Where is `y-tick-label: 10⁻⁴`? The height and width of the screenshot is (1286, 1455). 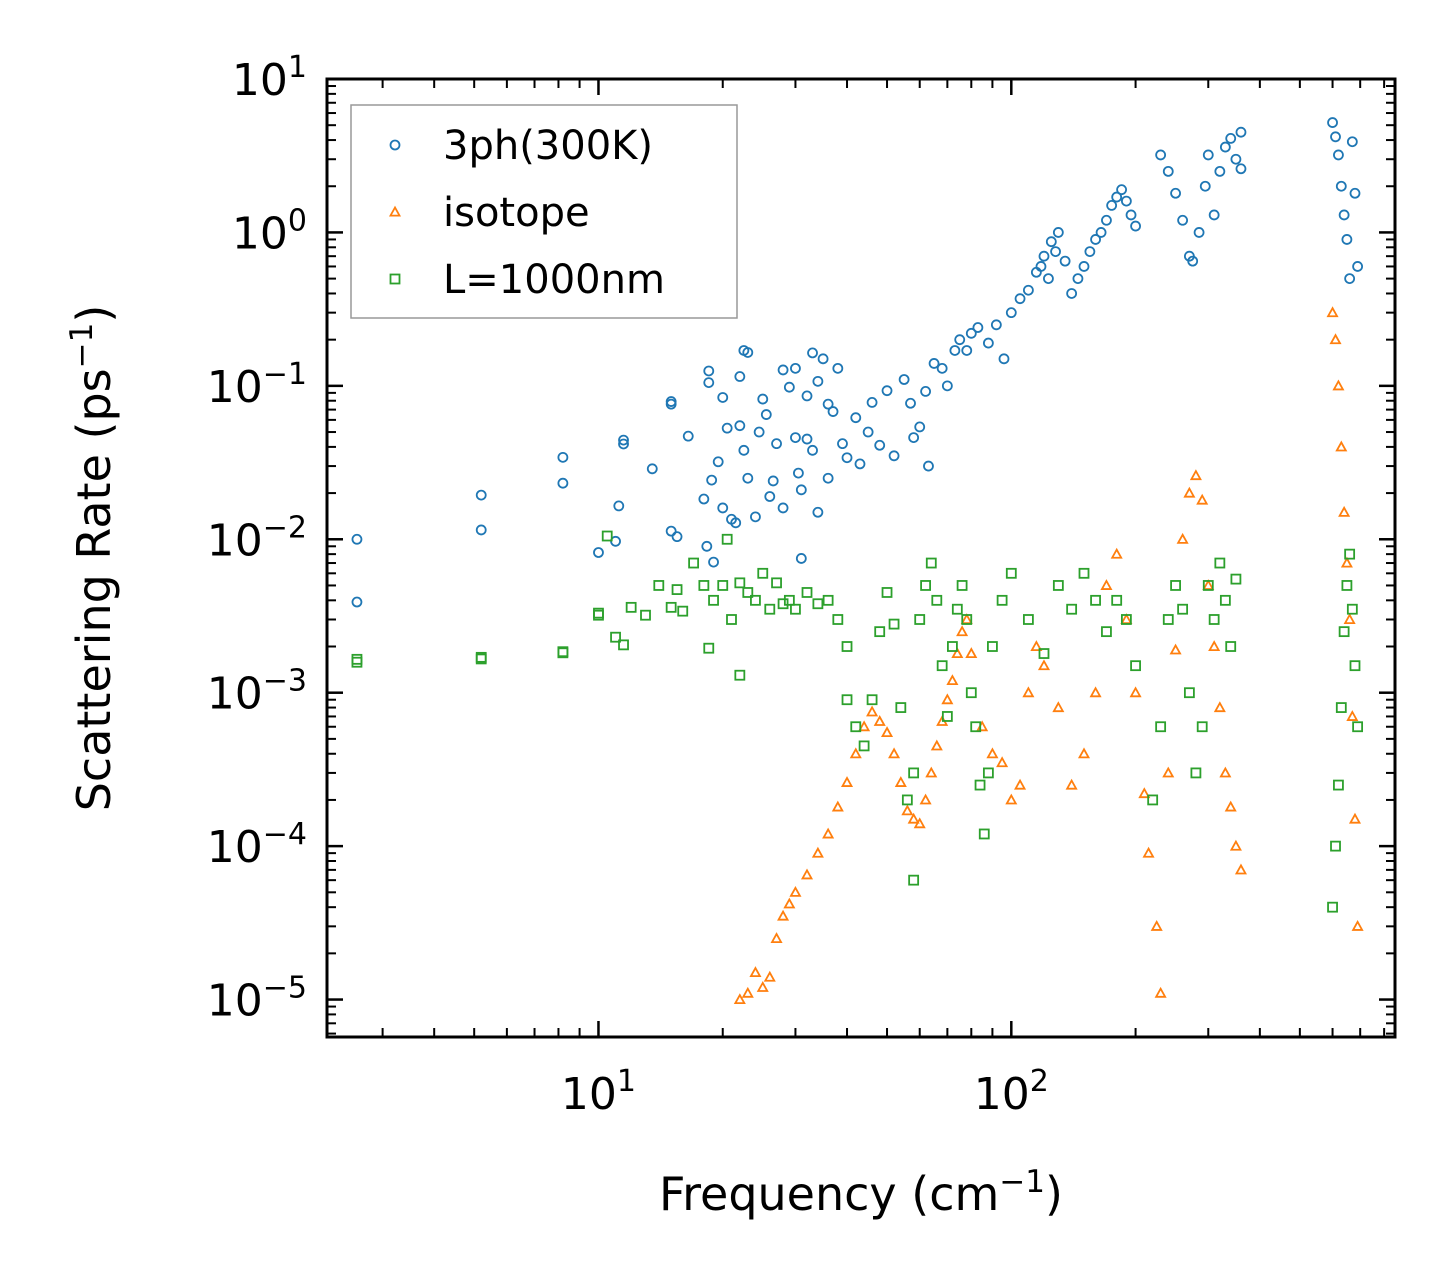 y-tick-label: 10⁻⁴ is located at coordinates (257, 845).